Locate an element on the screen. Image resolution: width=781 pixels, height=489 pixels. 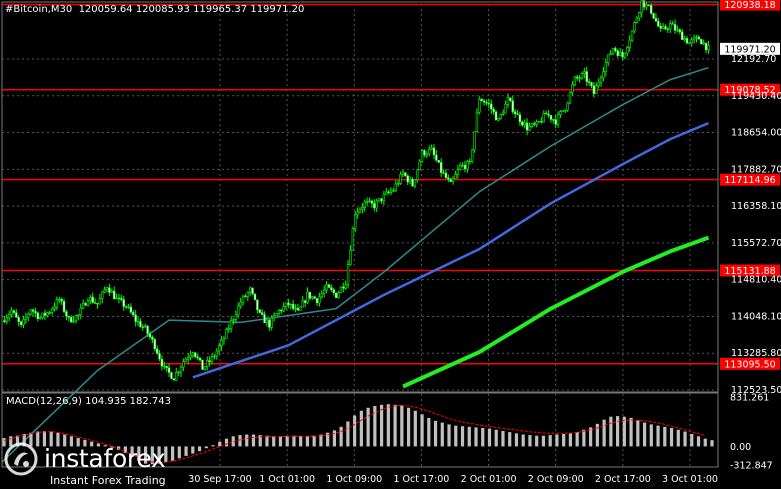
time-tick-label: 2 Oct 17:00 is located at coordinates (623, 479).